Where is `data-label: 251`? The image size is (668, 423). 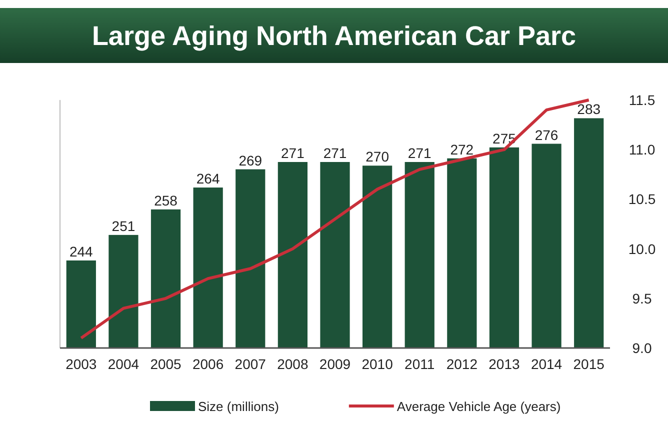 data-label: 251 is located at coordinates (124, 226).